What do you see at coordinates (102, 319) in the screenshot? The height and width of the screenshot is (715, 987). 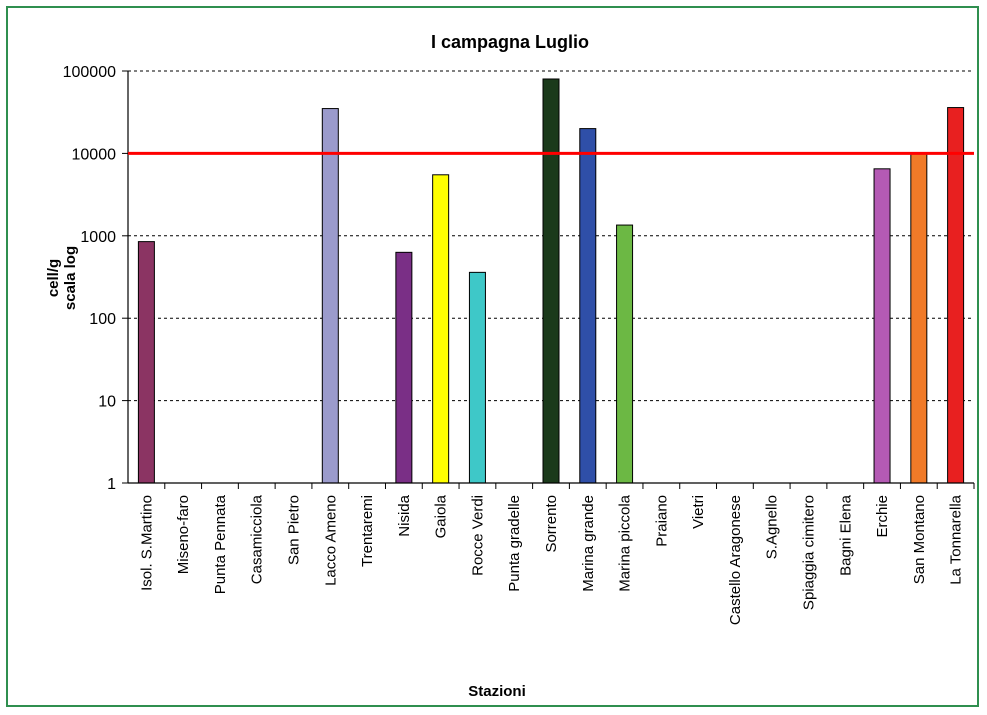 I see `y-tick-label: 100` at bounding box center [102, 319].